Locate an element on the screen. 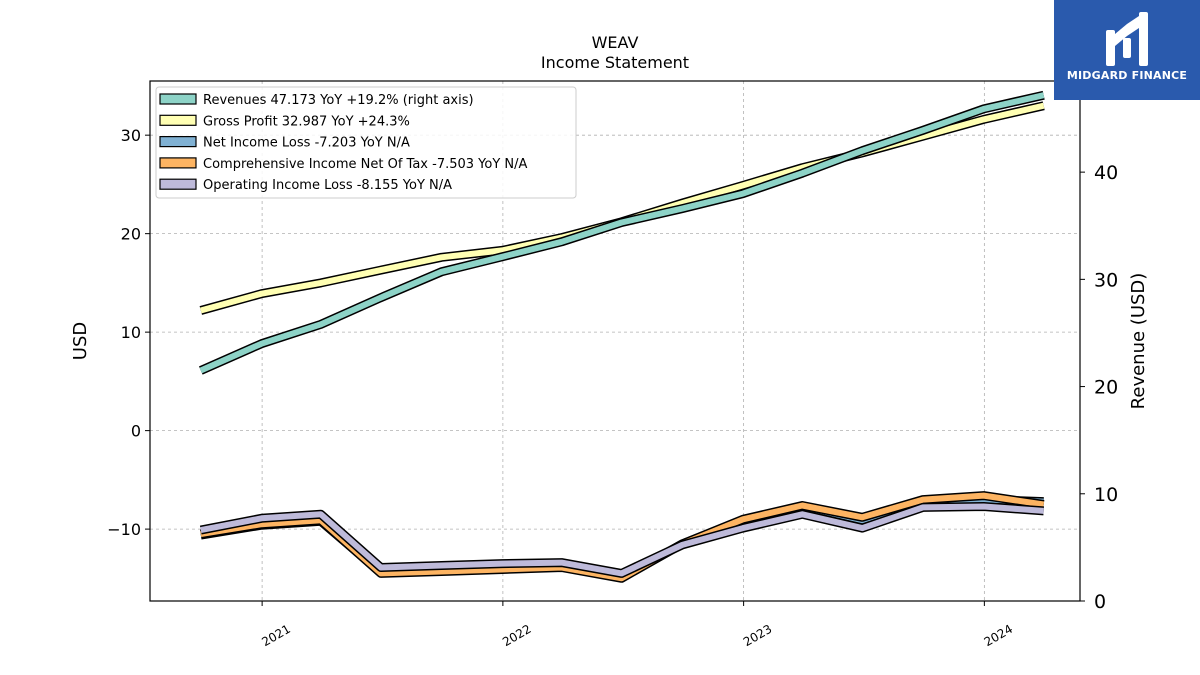 This screenshot has width=1200, height=675. chart-title: WEAV is located at coordinates (615, 42).